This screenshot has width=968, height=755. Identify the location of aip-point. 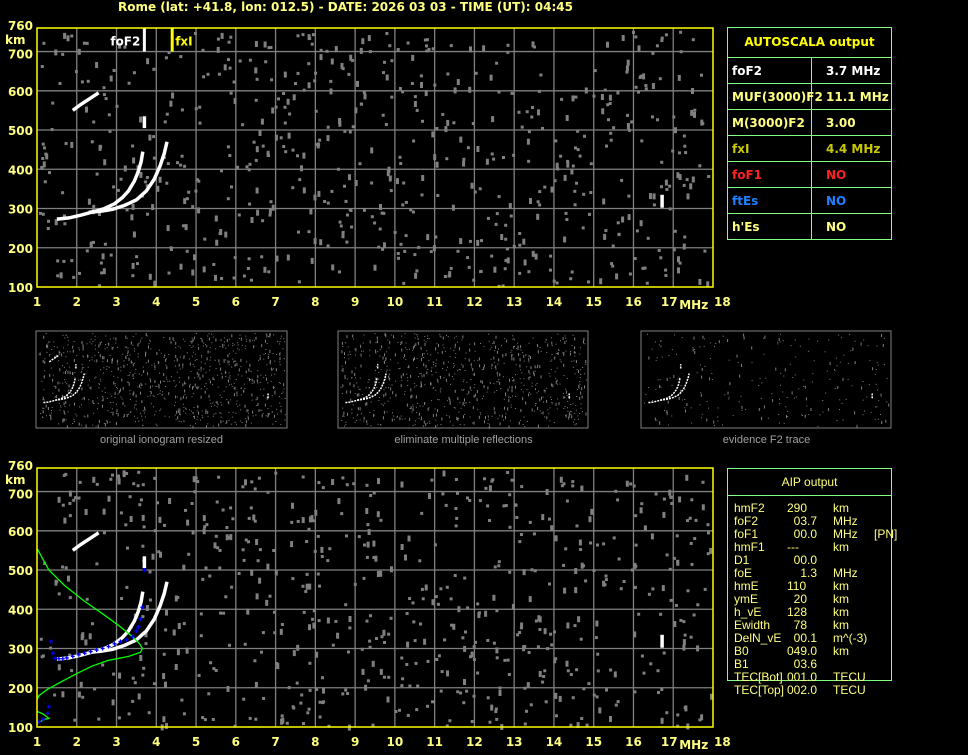
(140, 619).